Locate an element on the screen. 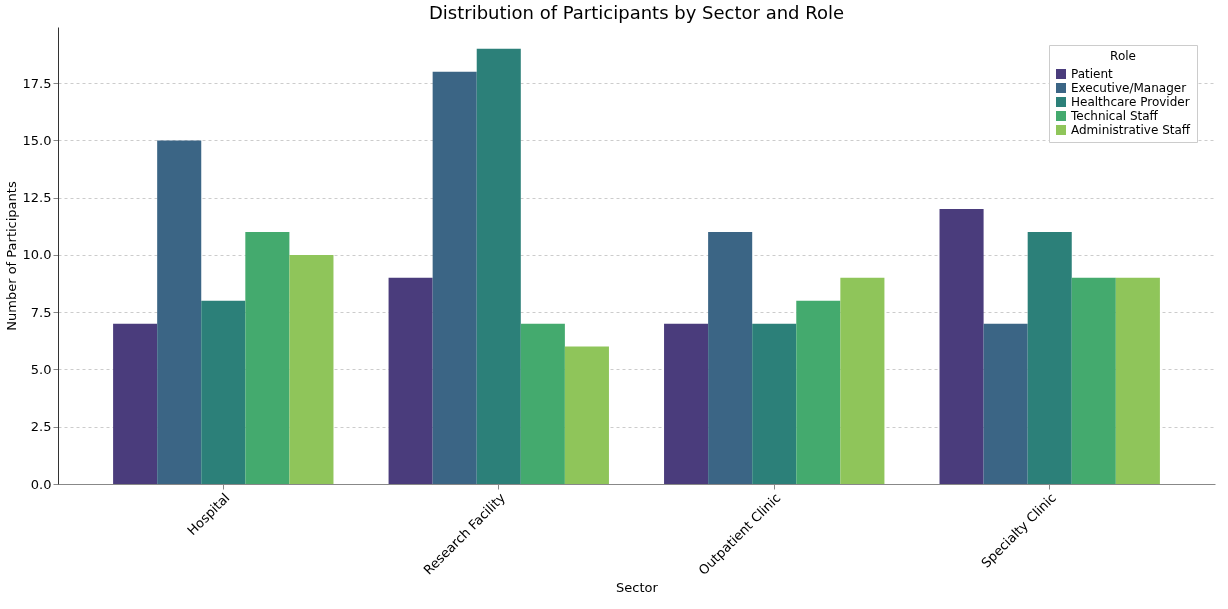 The width and height of the screenshot is (1228, 609). legend-label: Technical Staff is located at coordinates (1114, 116).